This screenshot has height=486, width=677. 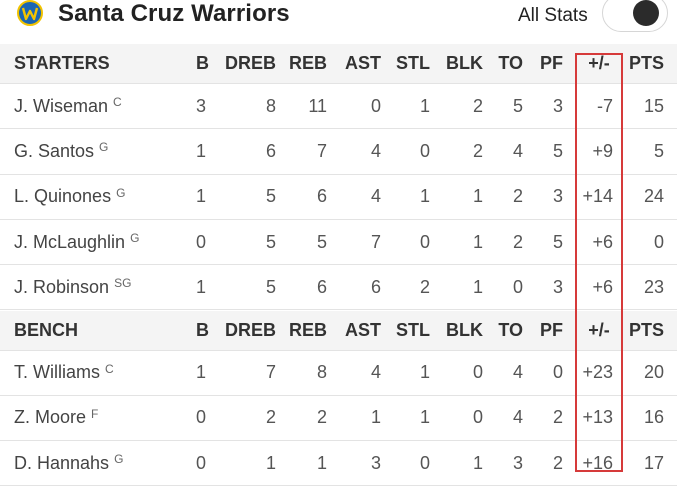 I want to click on stat-cell: 8, so click(x=270, y=105).